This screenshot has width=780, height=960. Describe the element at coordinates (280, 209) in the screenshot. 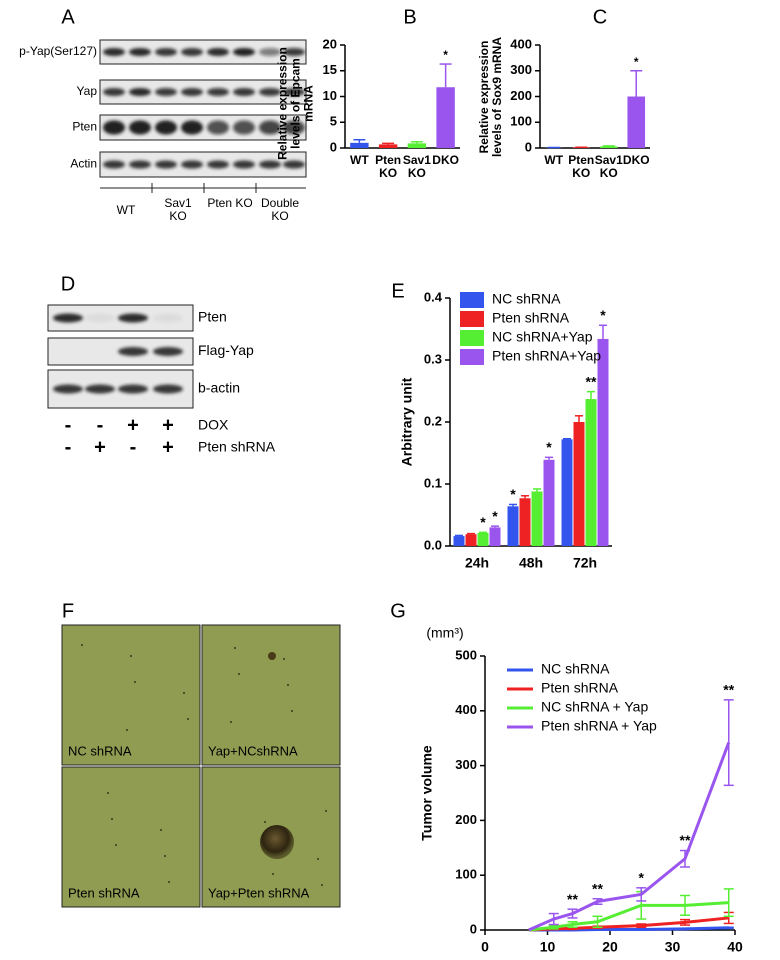

I see `blot-group-label: Double KO` at that location.